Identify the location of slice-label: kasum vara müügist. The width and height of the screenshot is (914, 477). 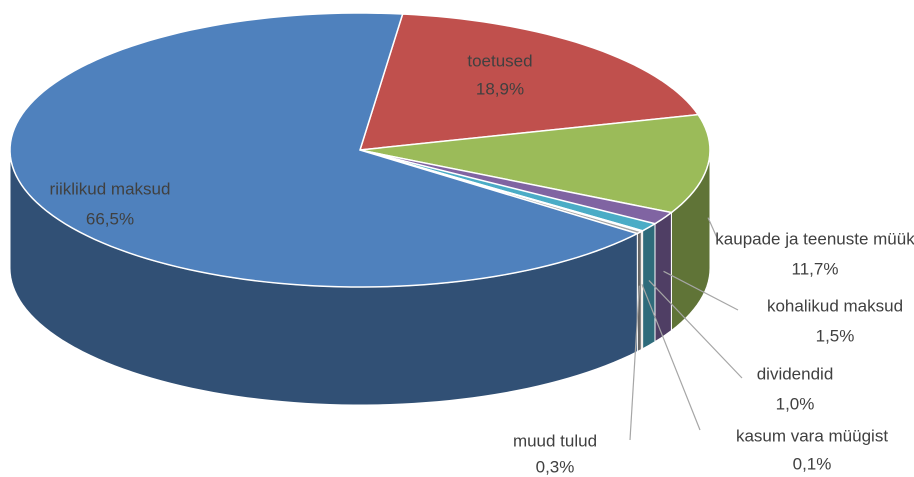
(812, 435).